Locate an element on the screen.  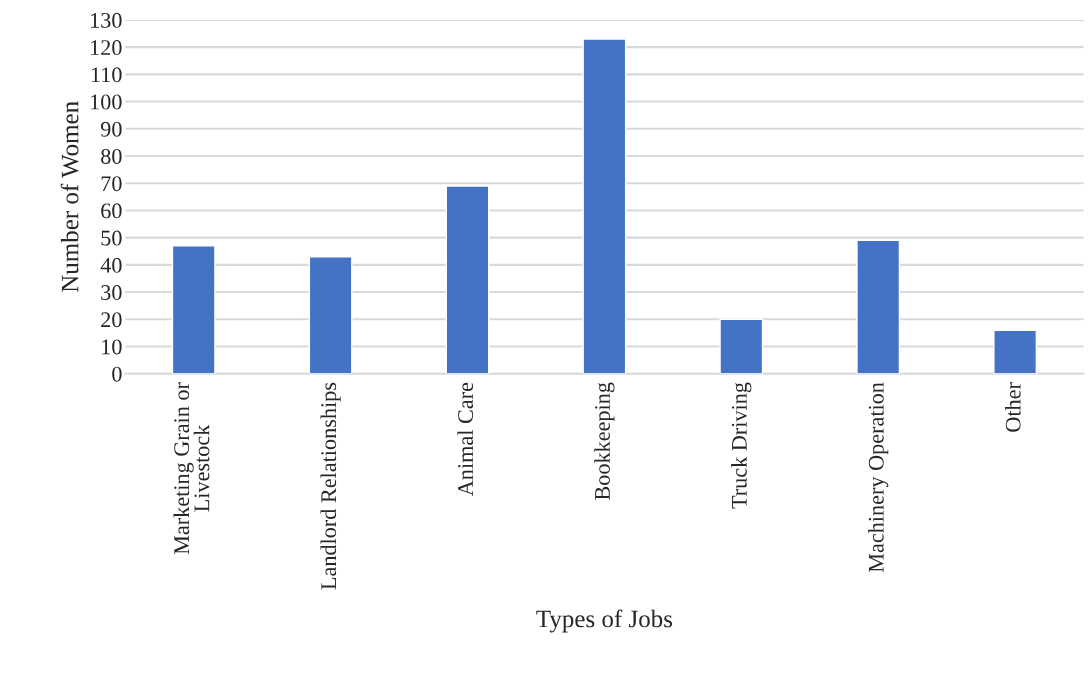
y-tick-label: 0 is located at coordinates (117, 374).